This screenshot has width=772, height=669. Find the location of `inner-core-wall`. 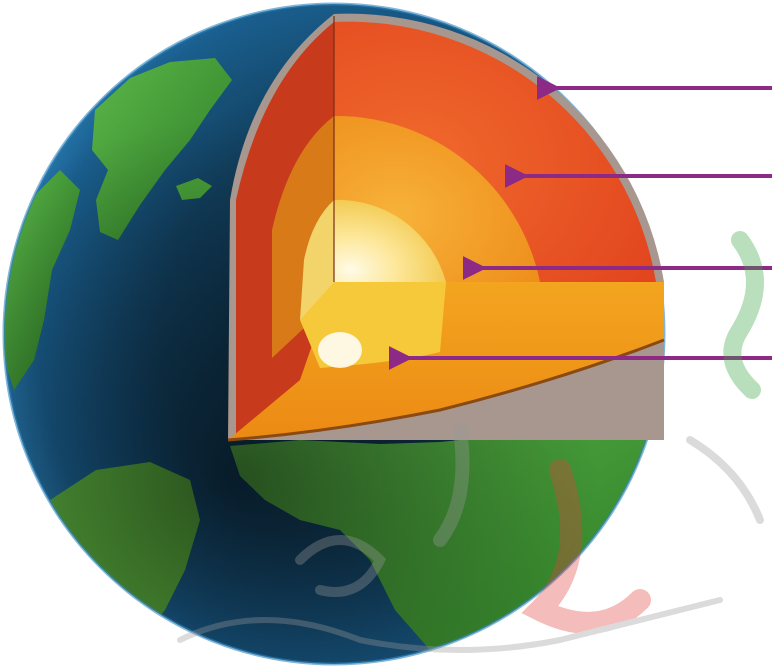

inner-core-wall is located at coordinates (317, 260).